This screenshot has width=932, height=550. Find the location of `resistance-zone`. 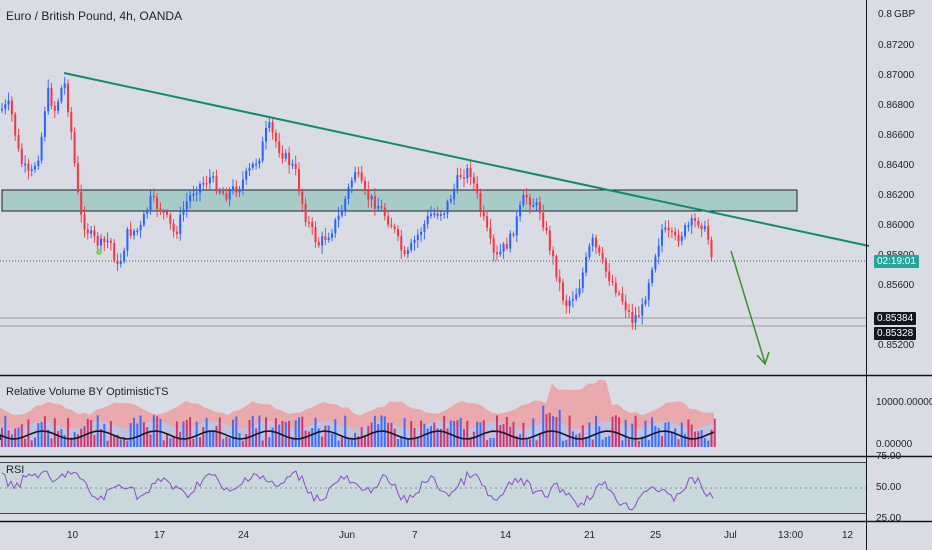

resistance-zone is located at coordinates (399, 200).